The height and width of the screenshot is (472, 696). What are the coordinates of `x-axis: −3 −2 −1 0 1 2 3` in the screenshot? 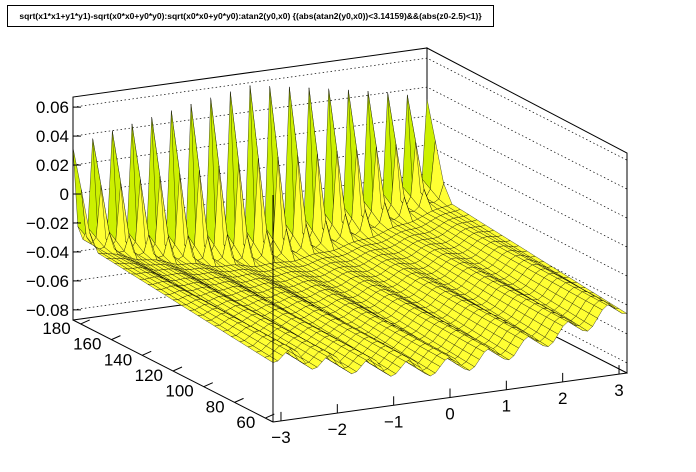 It's located at (447, 406).